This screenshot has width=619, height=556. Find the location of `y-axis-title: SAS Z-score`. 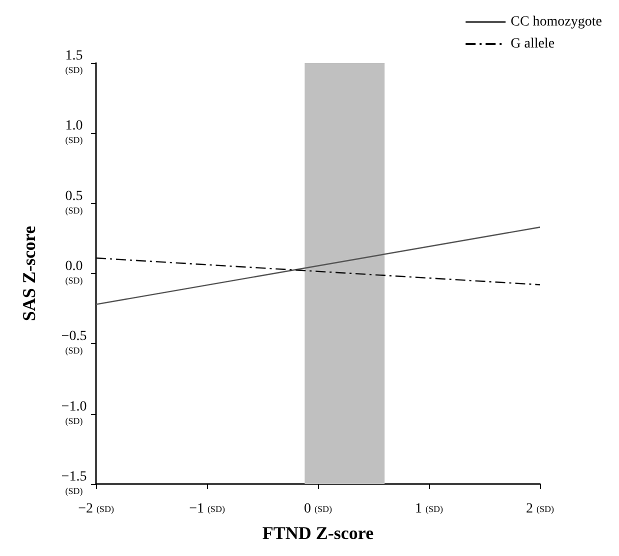

y-axis-title: SAS Z-score is located at coordinates (29, 274).